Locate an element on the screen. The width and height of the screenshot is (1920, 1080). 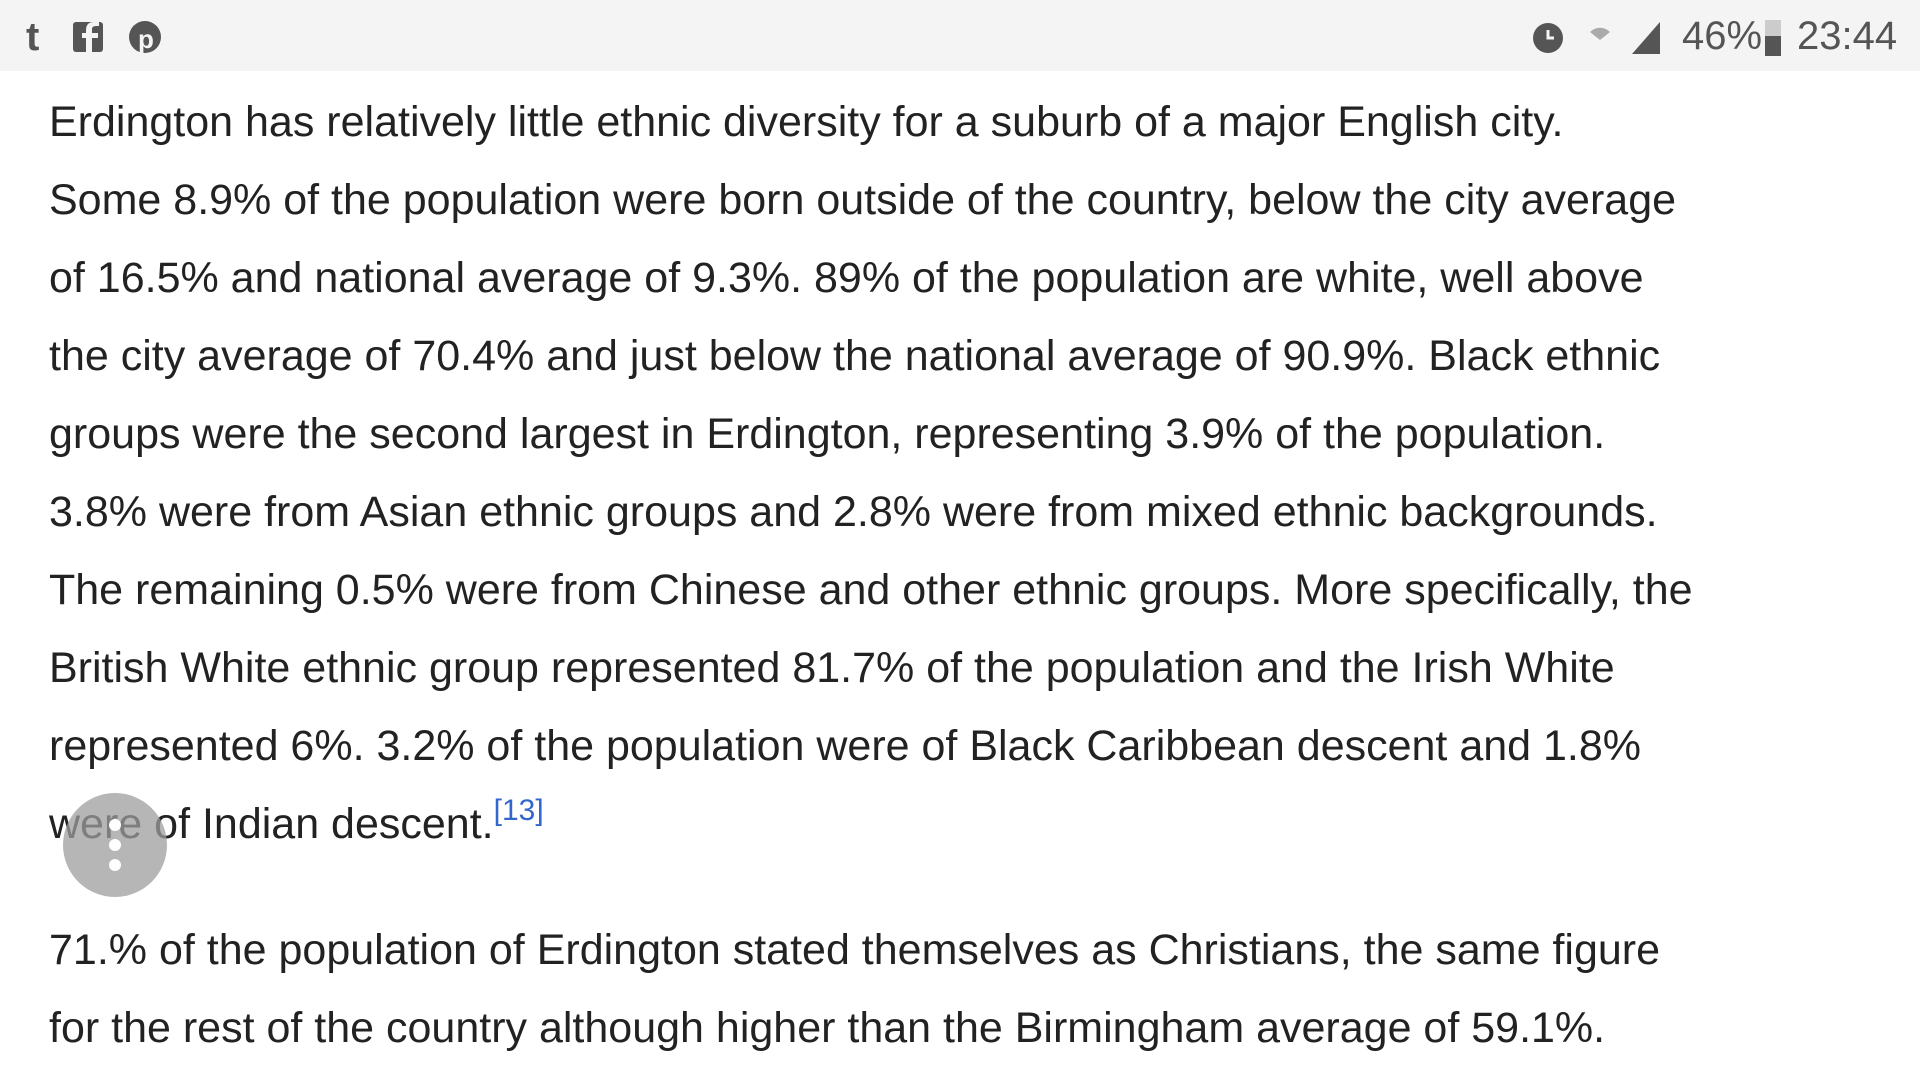
clock: 23:44 is located at coordinates (1847, 36).